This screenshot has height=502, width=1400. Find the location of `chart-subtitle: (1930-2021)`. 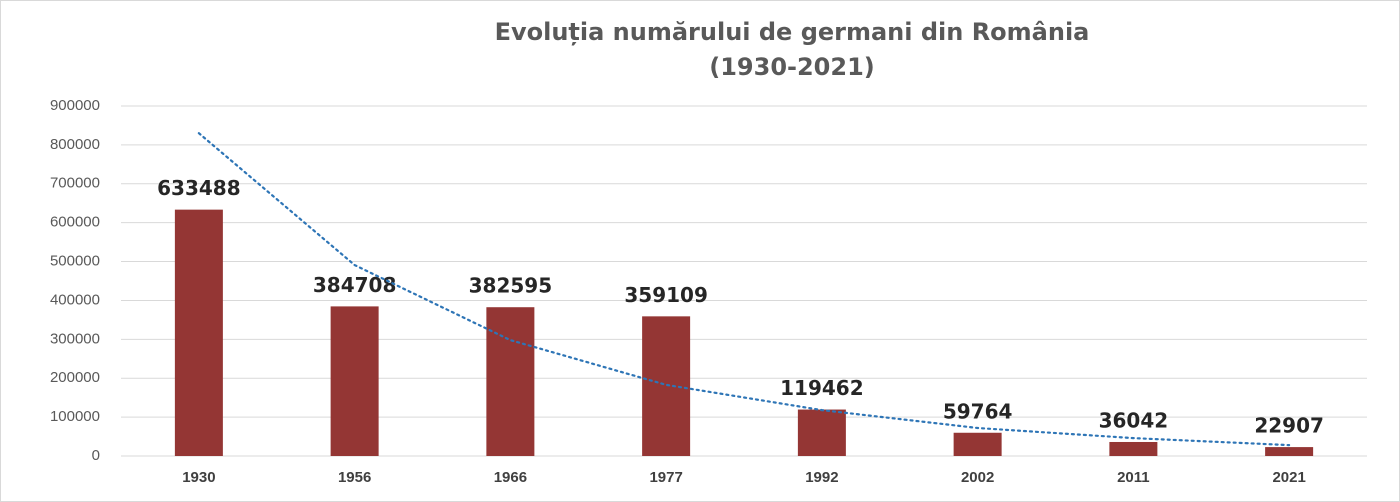

chart-subtitle: (1930-2021) is located at coordinates (792, 67).